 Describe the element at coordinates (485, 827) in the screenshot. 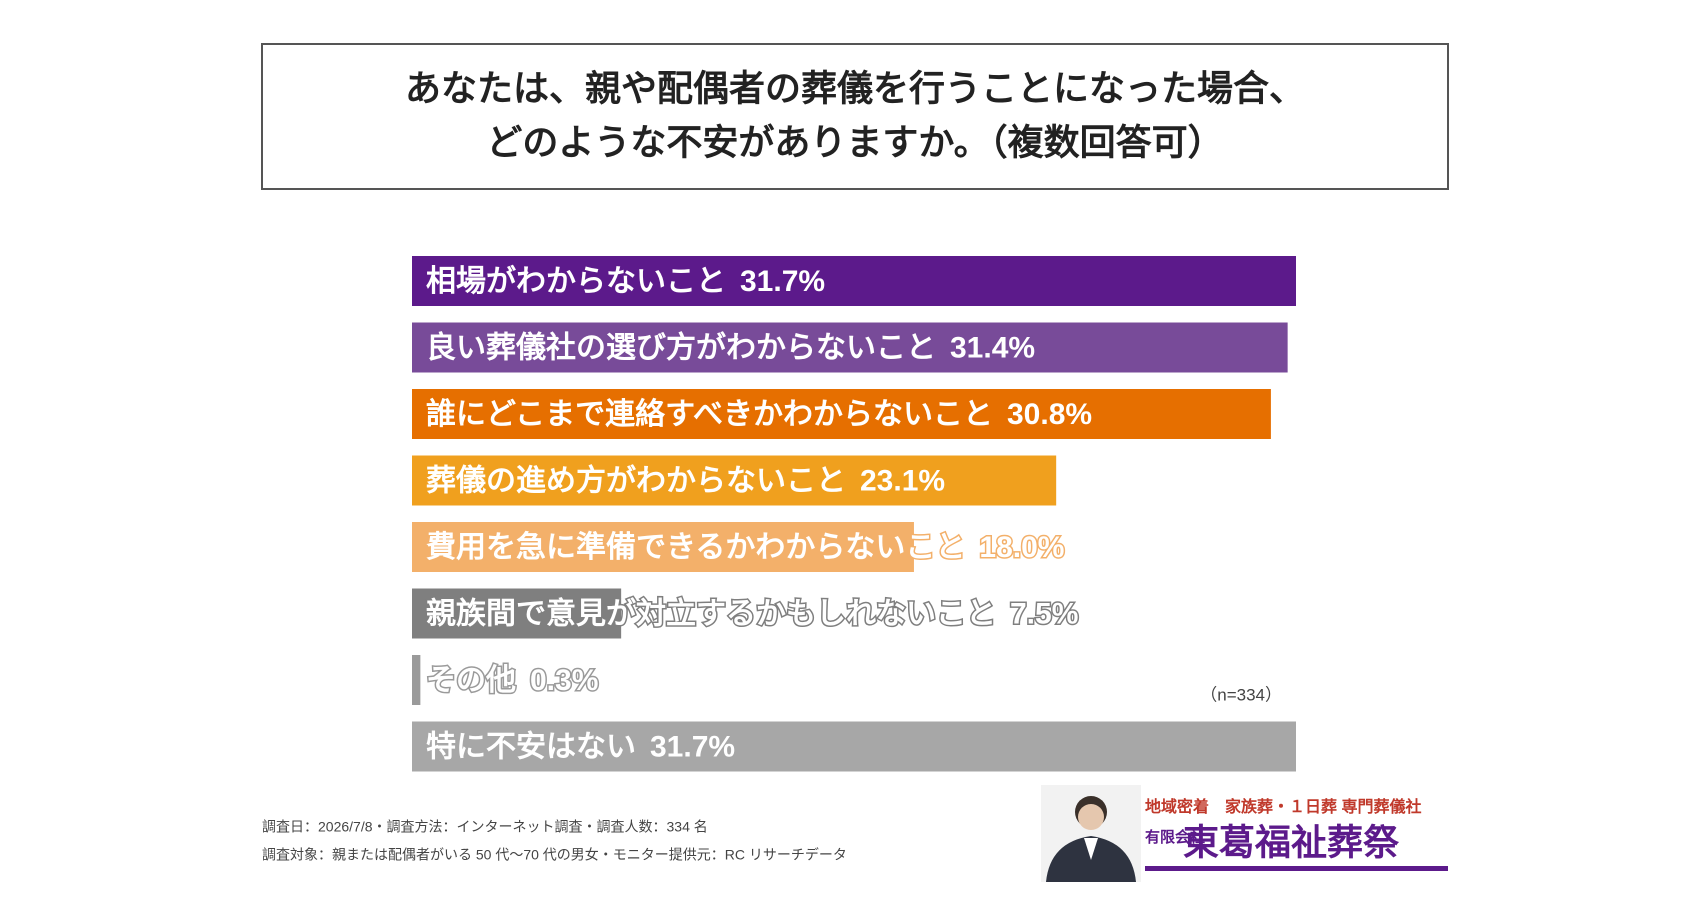

I see `footnote: 調査日：2026/7/8・調査方法：インターネット調査・調査人数：334 名` at that location.